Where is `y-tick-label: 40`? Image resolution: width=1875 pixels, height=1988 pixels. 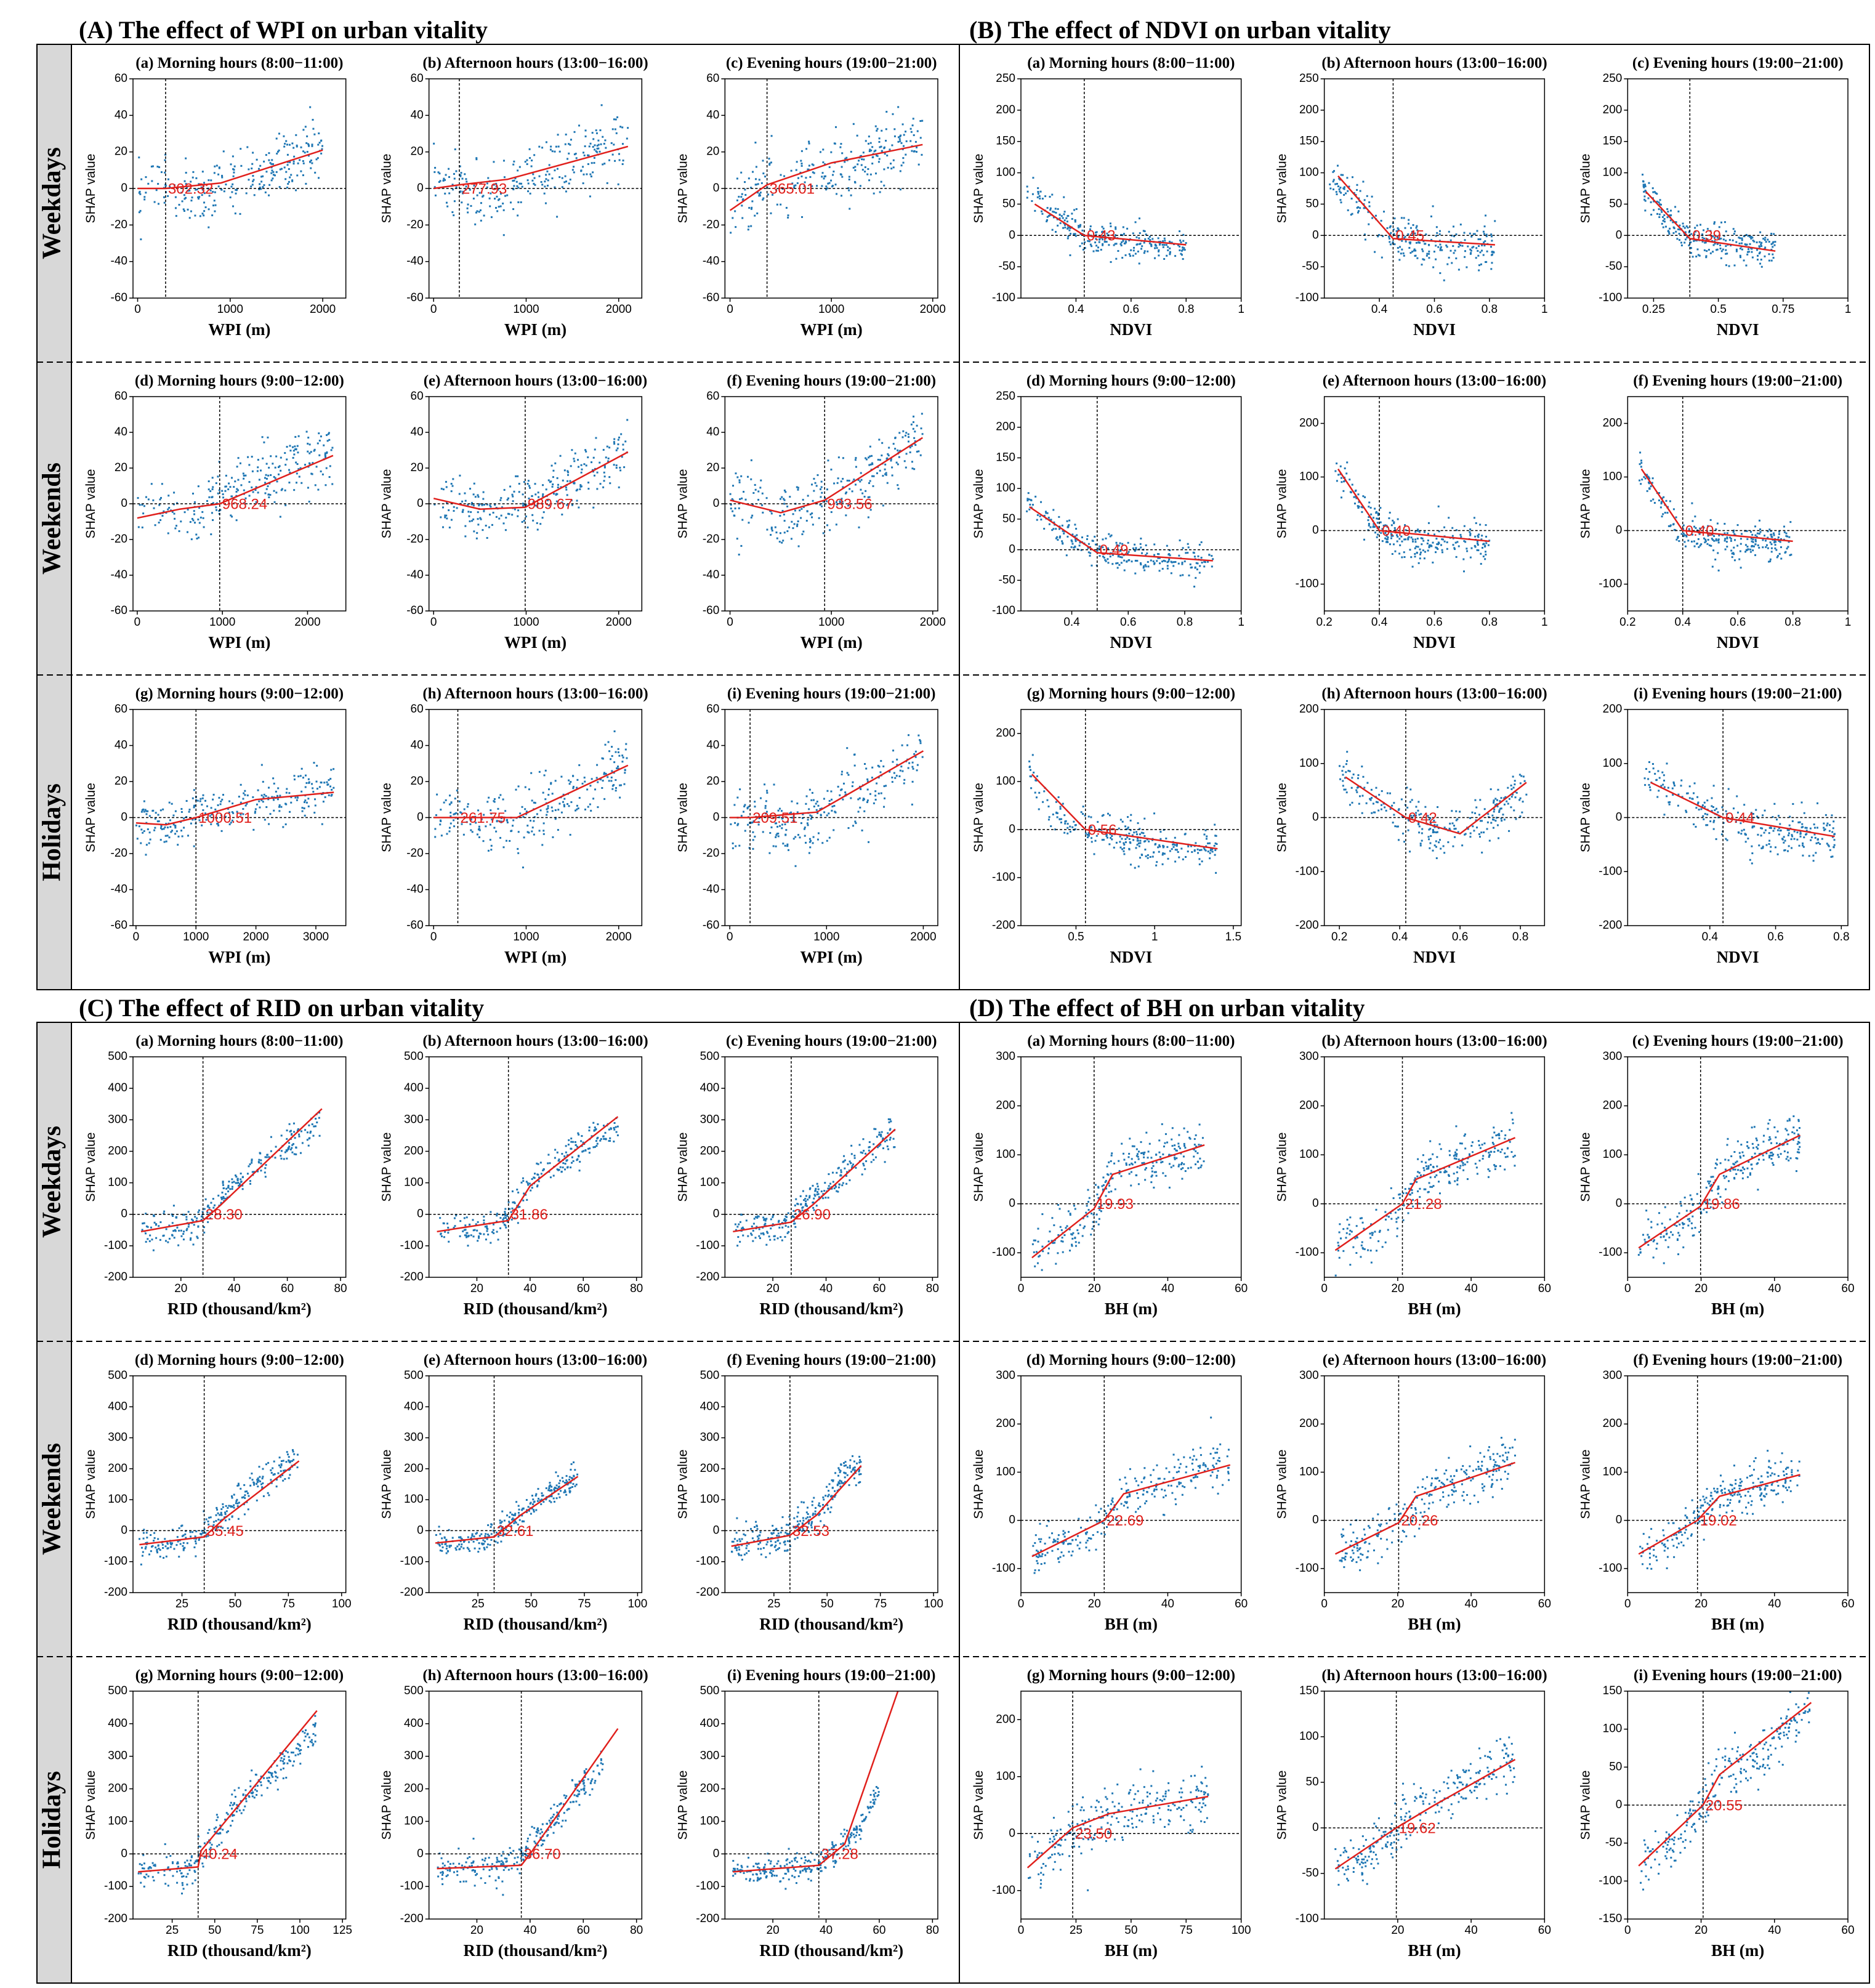 y-tick-label: 40 is located at coordinates (713, 114).